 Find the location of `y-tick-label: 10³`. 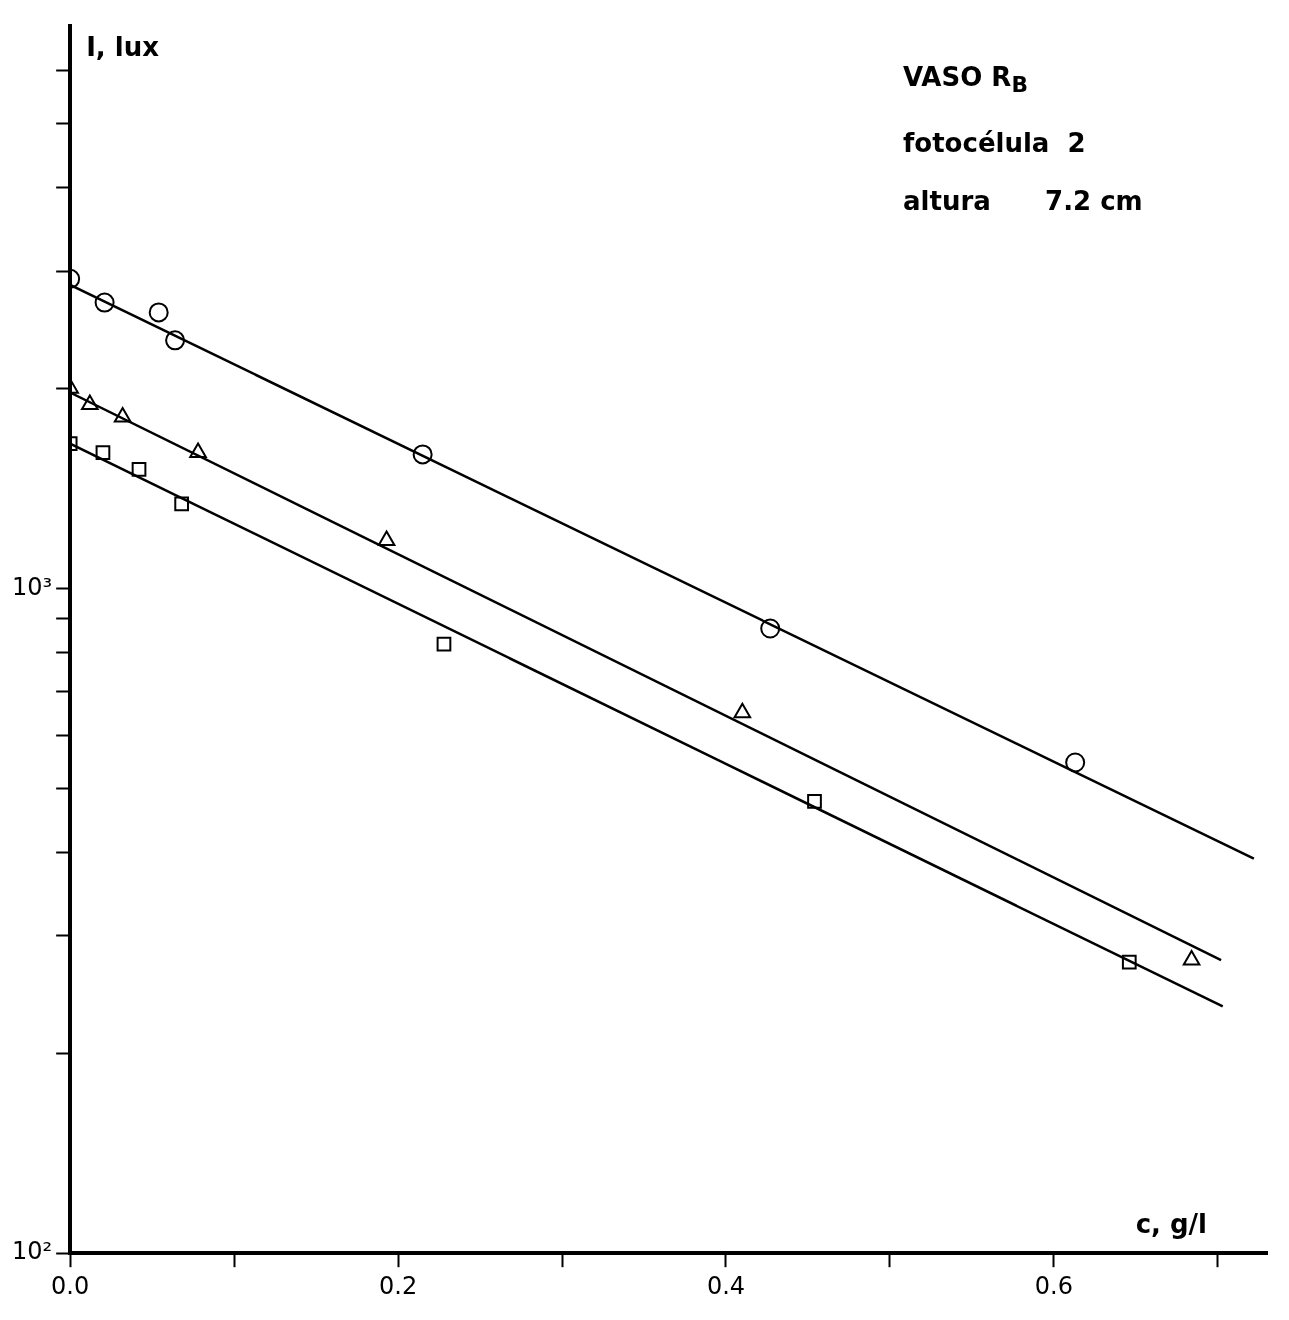

y-tick-label: 10³ is located at coordinates (32, 586).